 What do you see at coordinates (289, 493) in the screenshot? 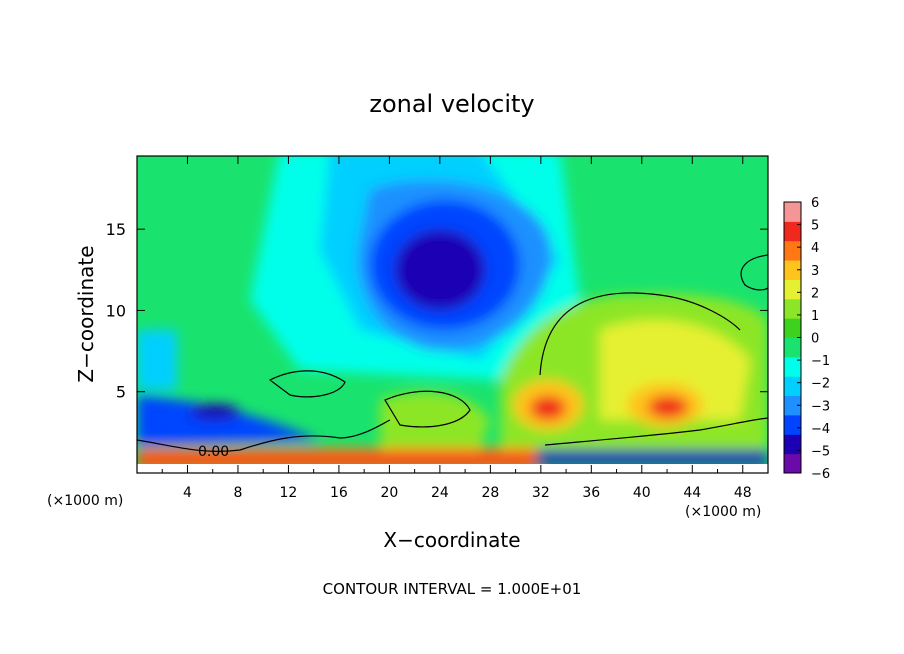
I see `x-tick-label: 12` at bounding box center [289, 493].